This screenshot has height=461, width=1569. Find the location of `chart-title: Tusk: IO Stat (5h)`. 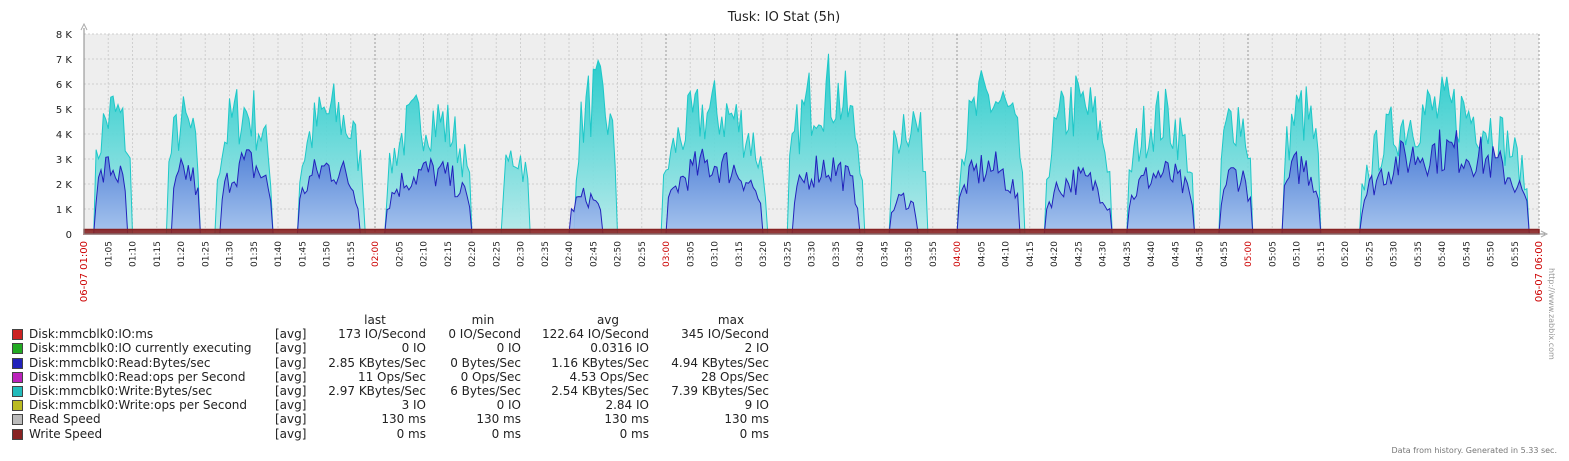

chart-title: Tusk: IO Stat (5h) is located at coordinates (783, 17).